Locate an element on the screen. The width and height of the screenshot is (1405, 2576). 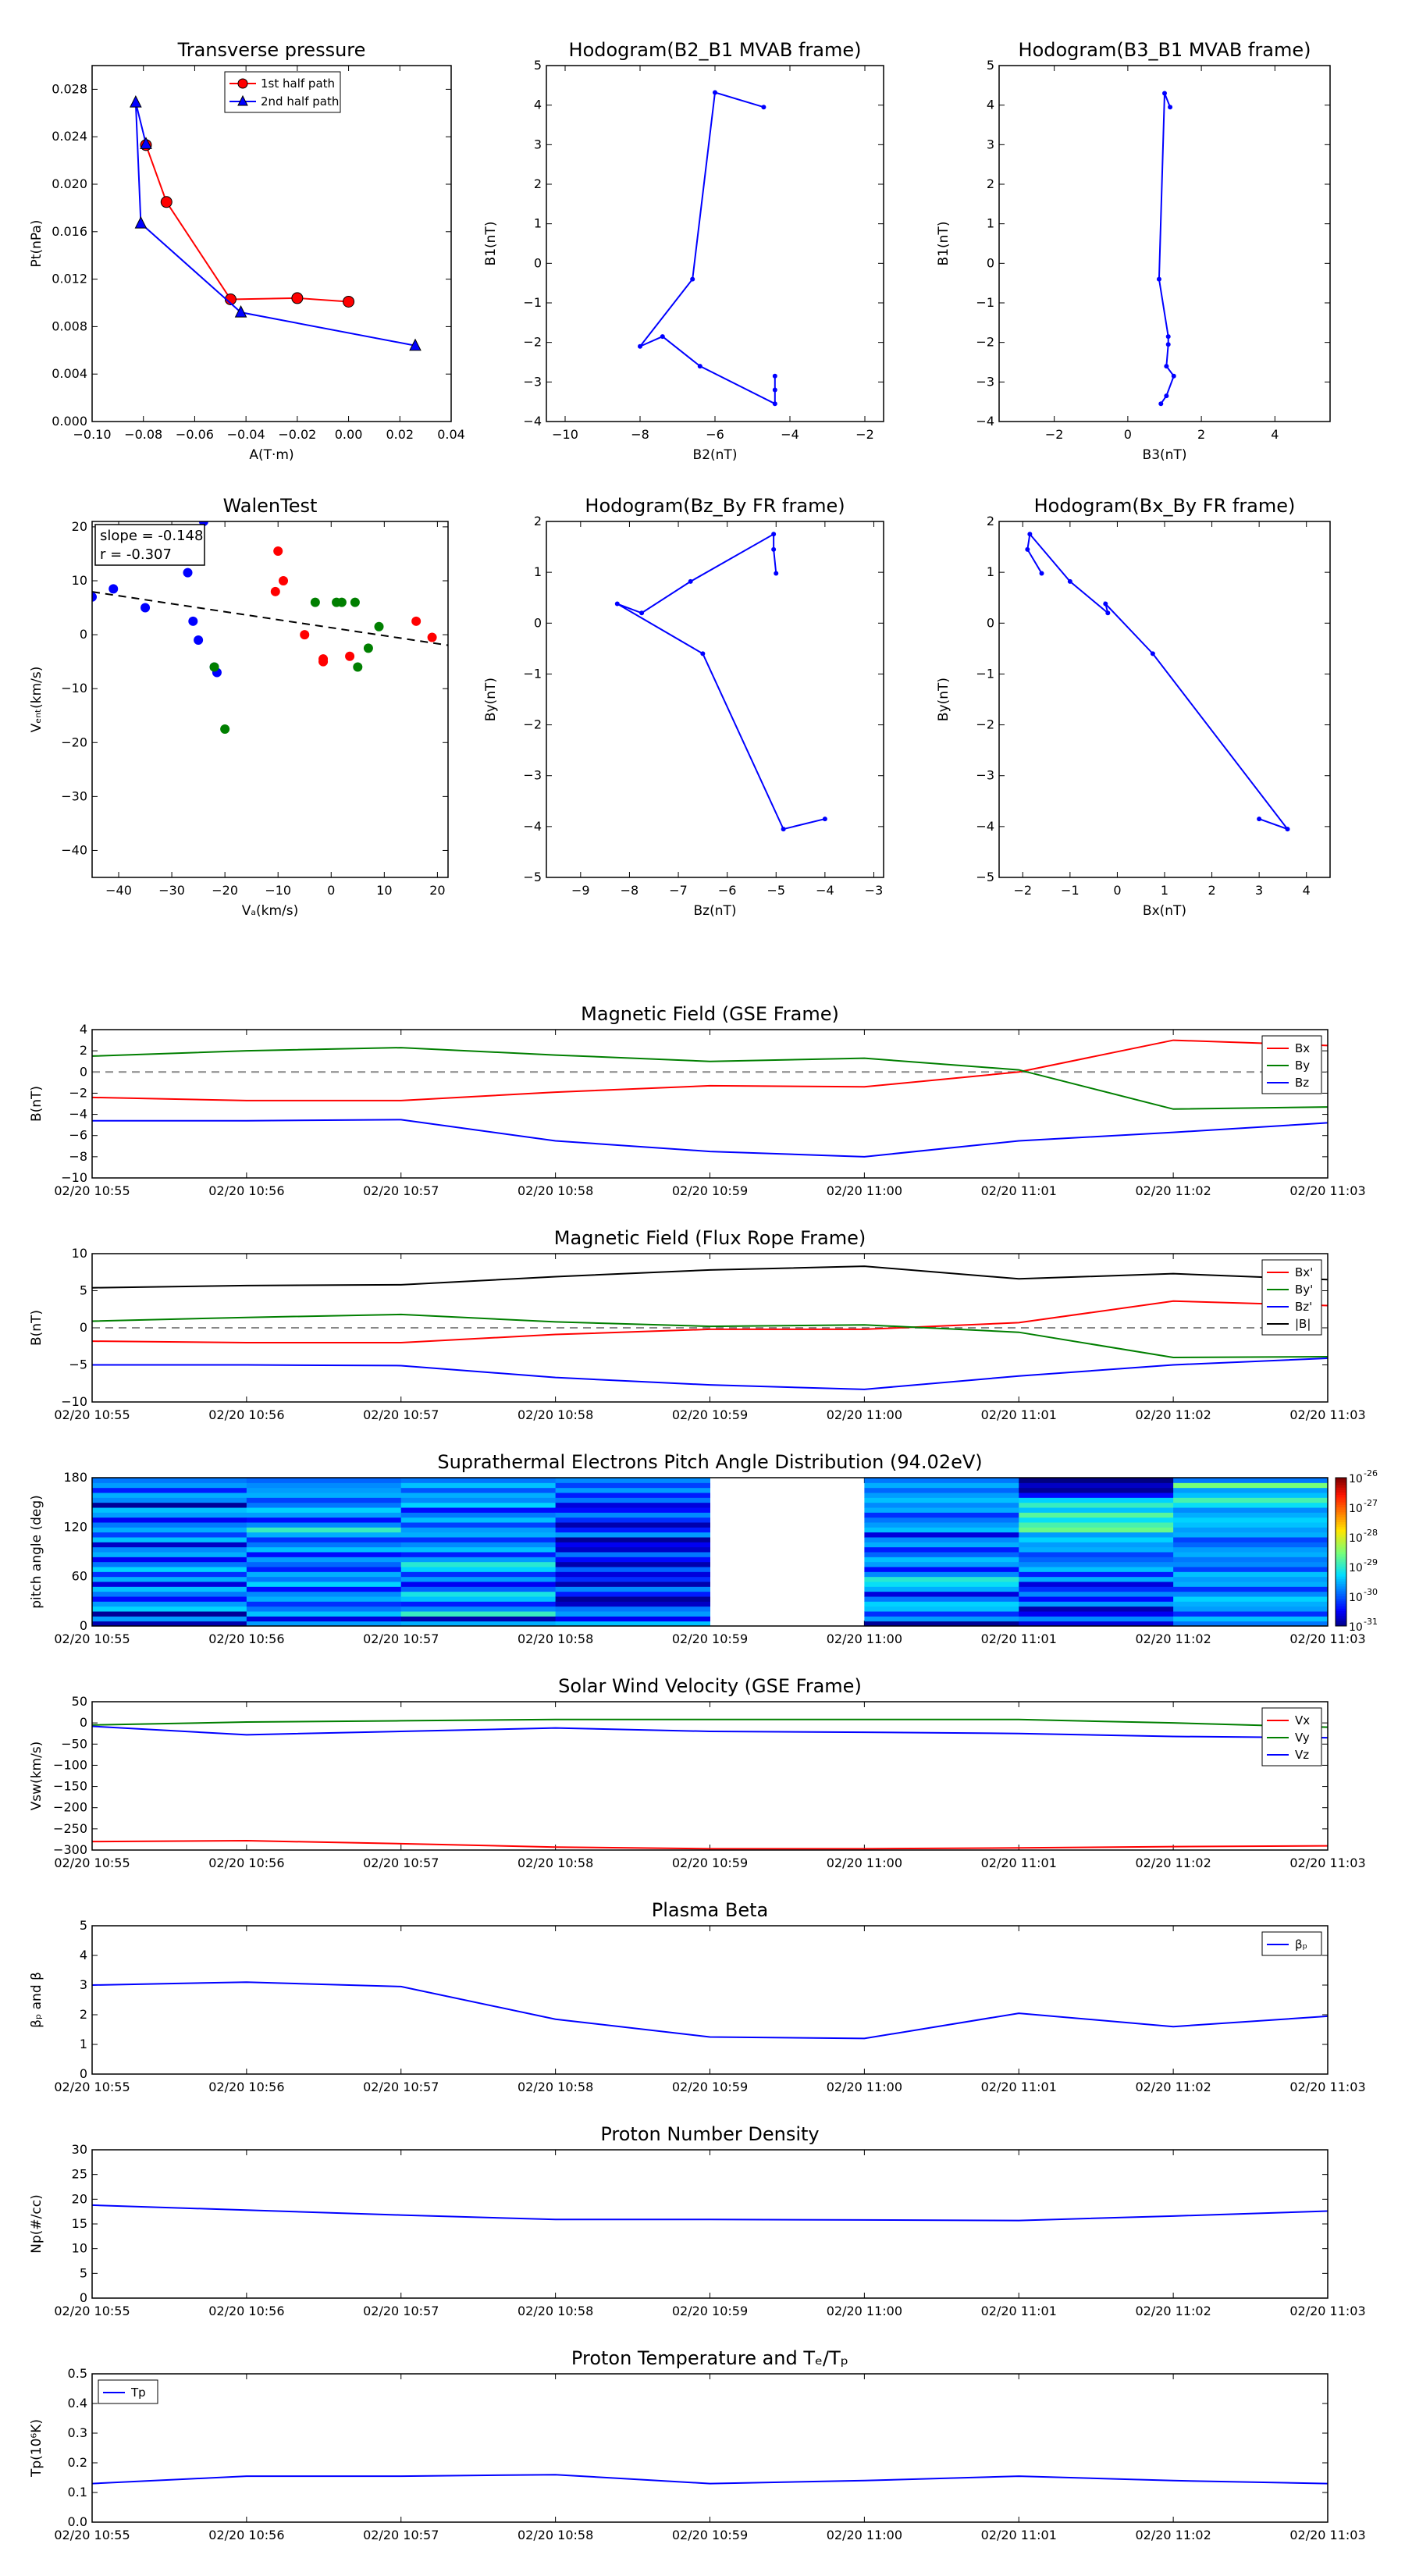
y-tick-label: 0.012 is located at coordinates (69, 279).